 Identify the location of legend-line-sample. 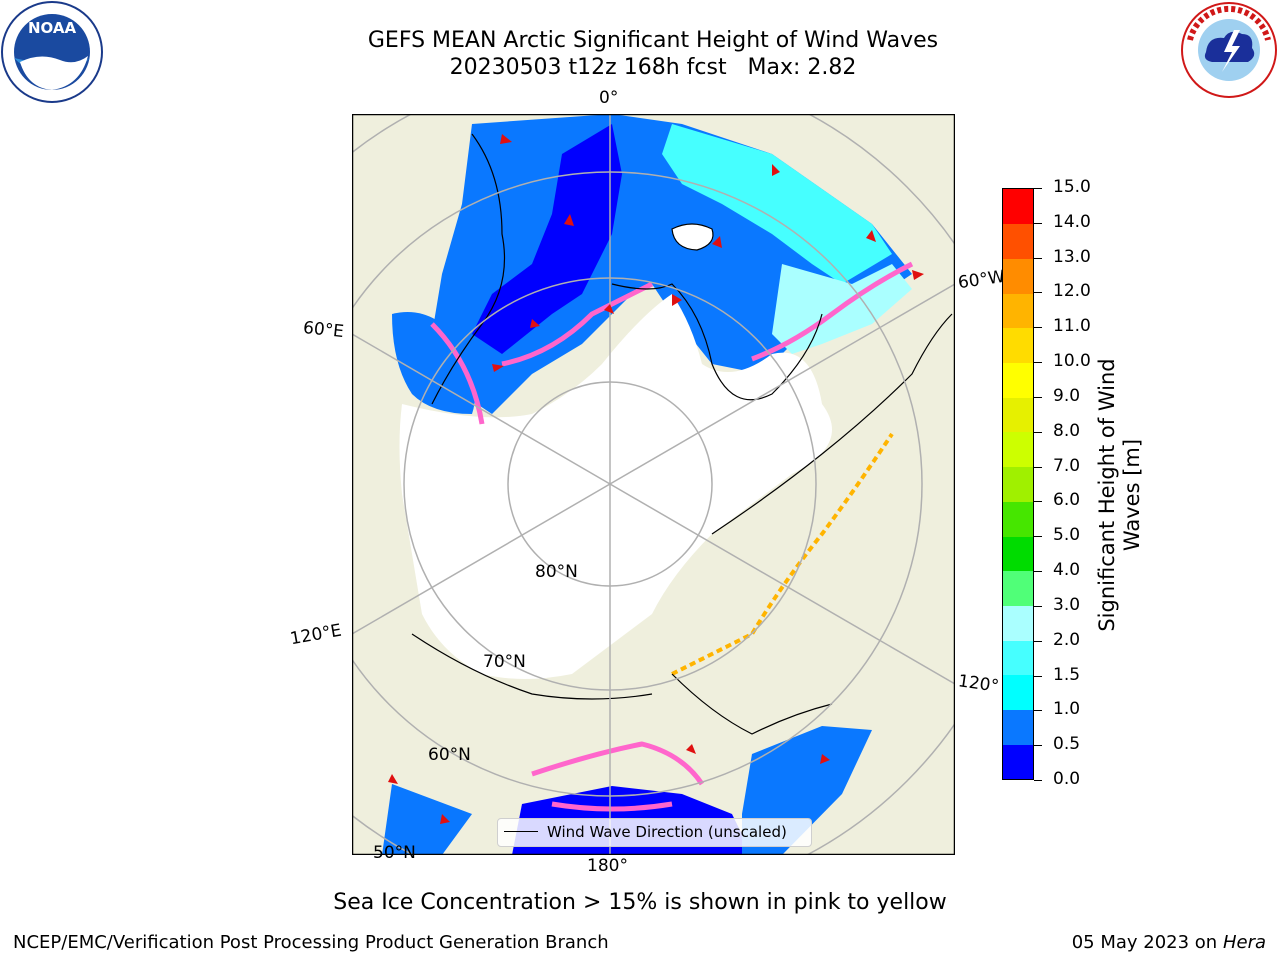
(521, 831).